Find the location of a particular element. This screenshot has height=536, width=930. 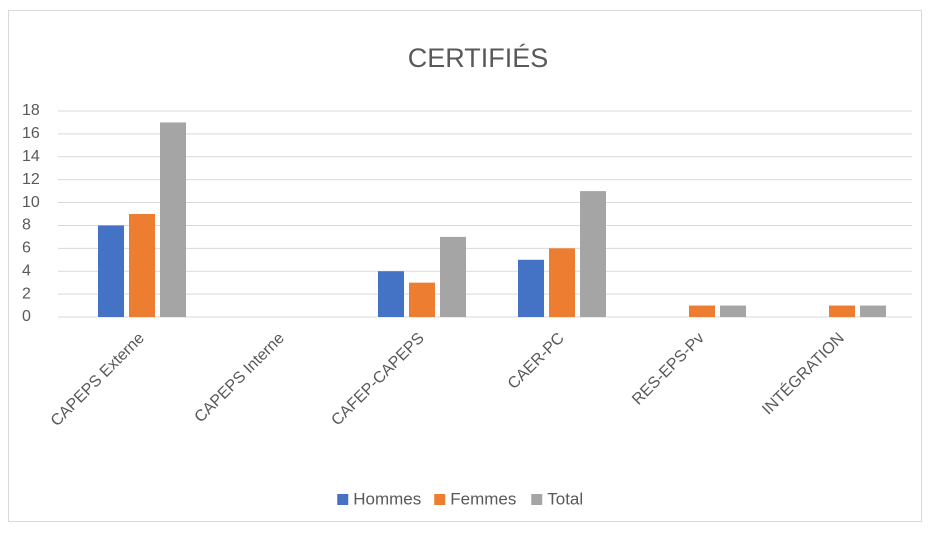

y-tick-label: 6 is located at coordinates (26, 248).